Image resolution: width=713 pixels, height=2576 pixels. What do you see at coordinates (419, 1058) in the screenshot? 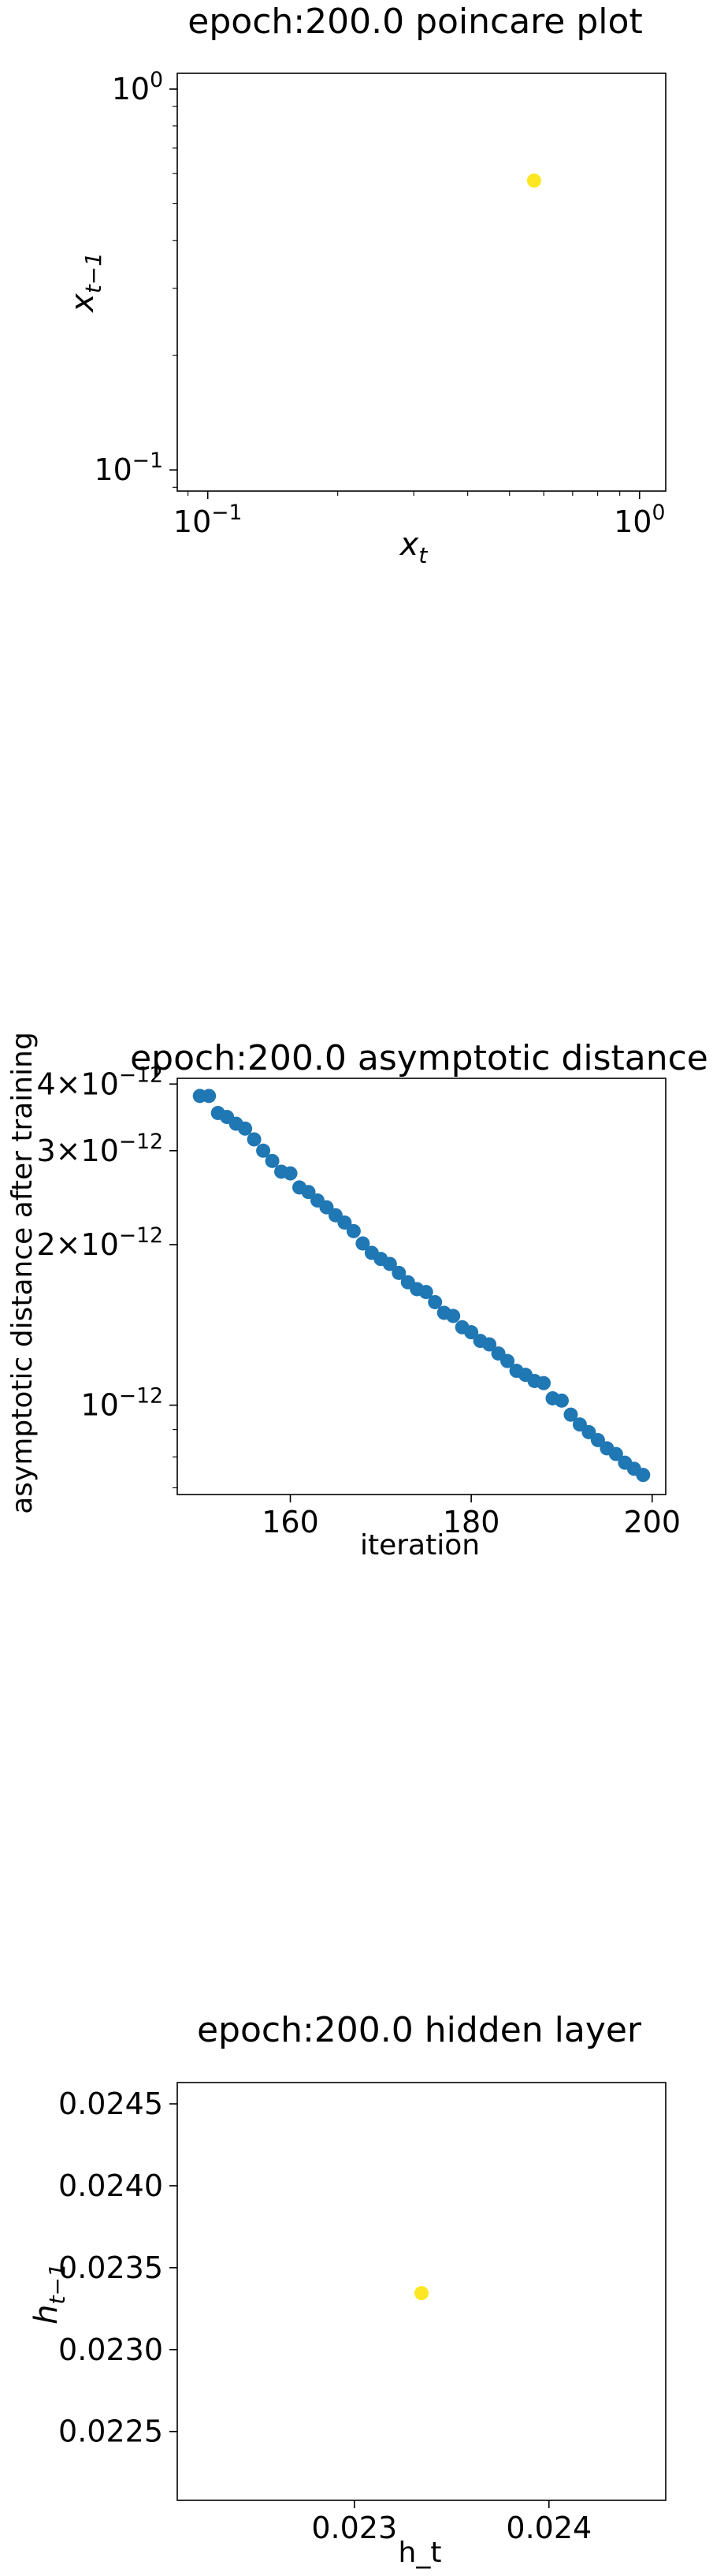
I see `chart-title: epoch:200.0 asymptotic distance` at bounding box center [419, 1058].